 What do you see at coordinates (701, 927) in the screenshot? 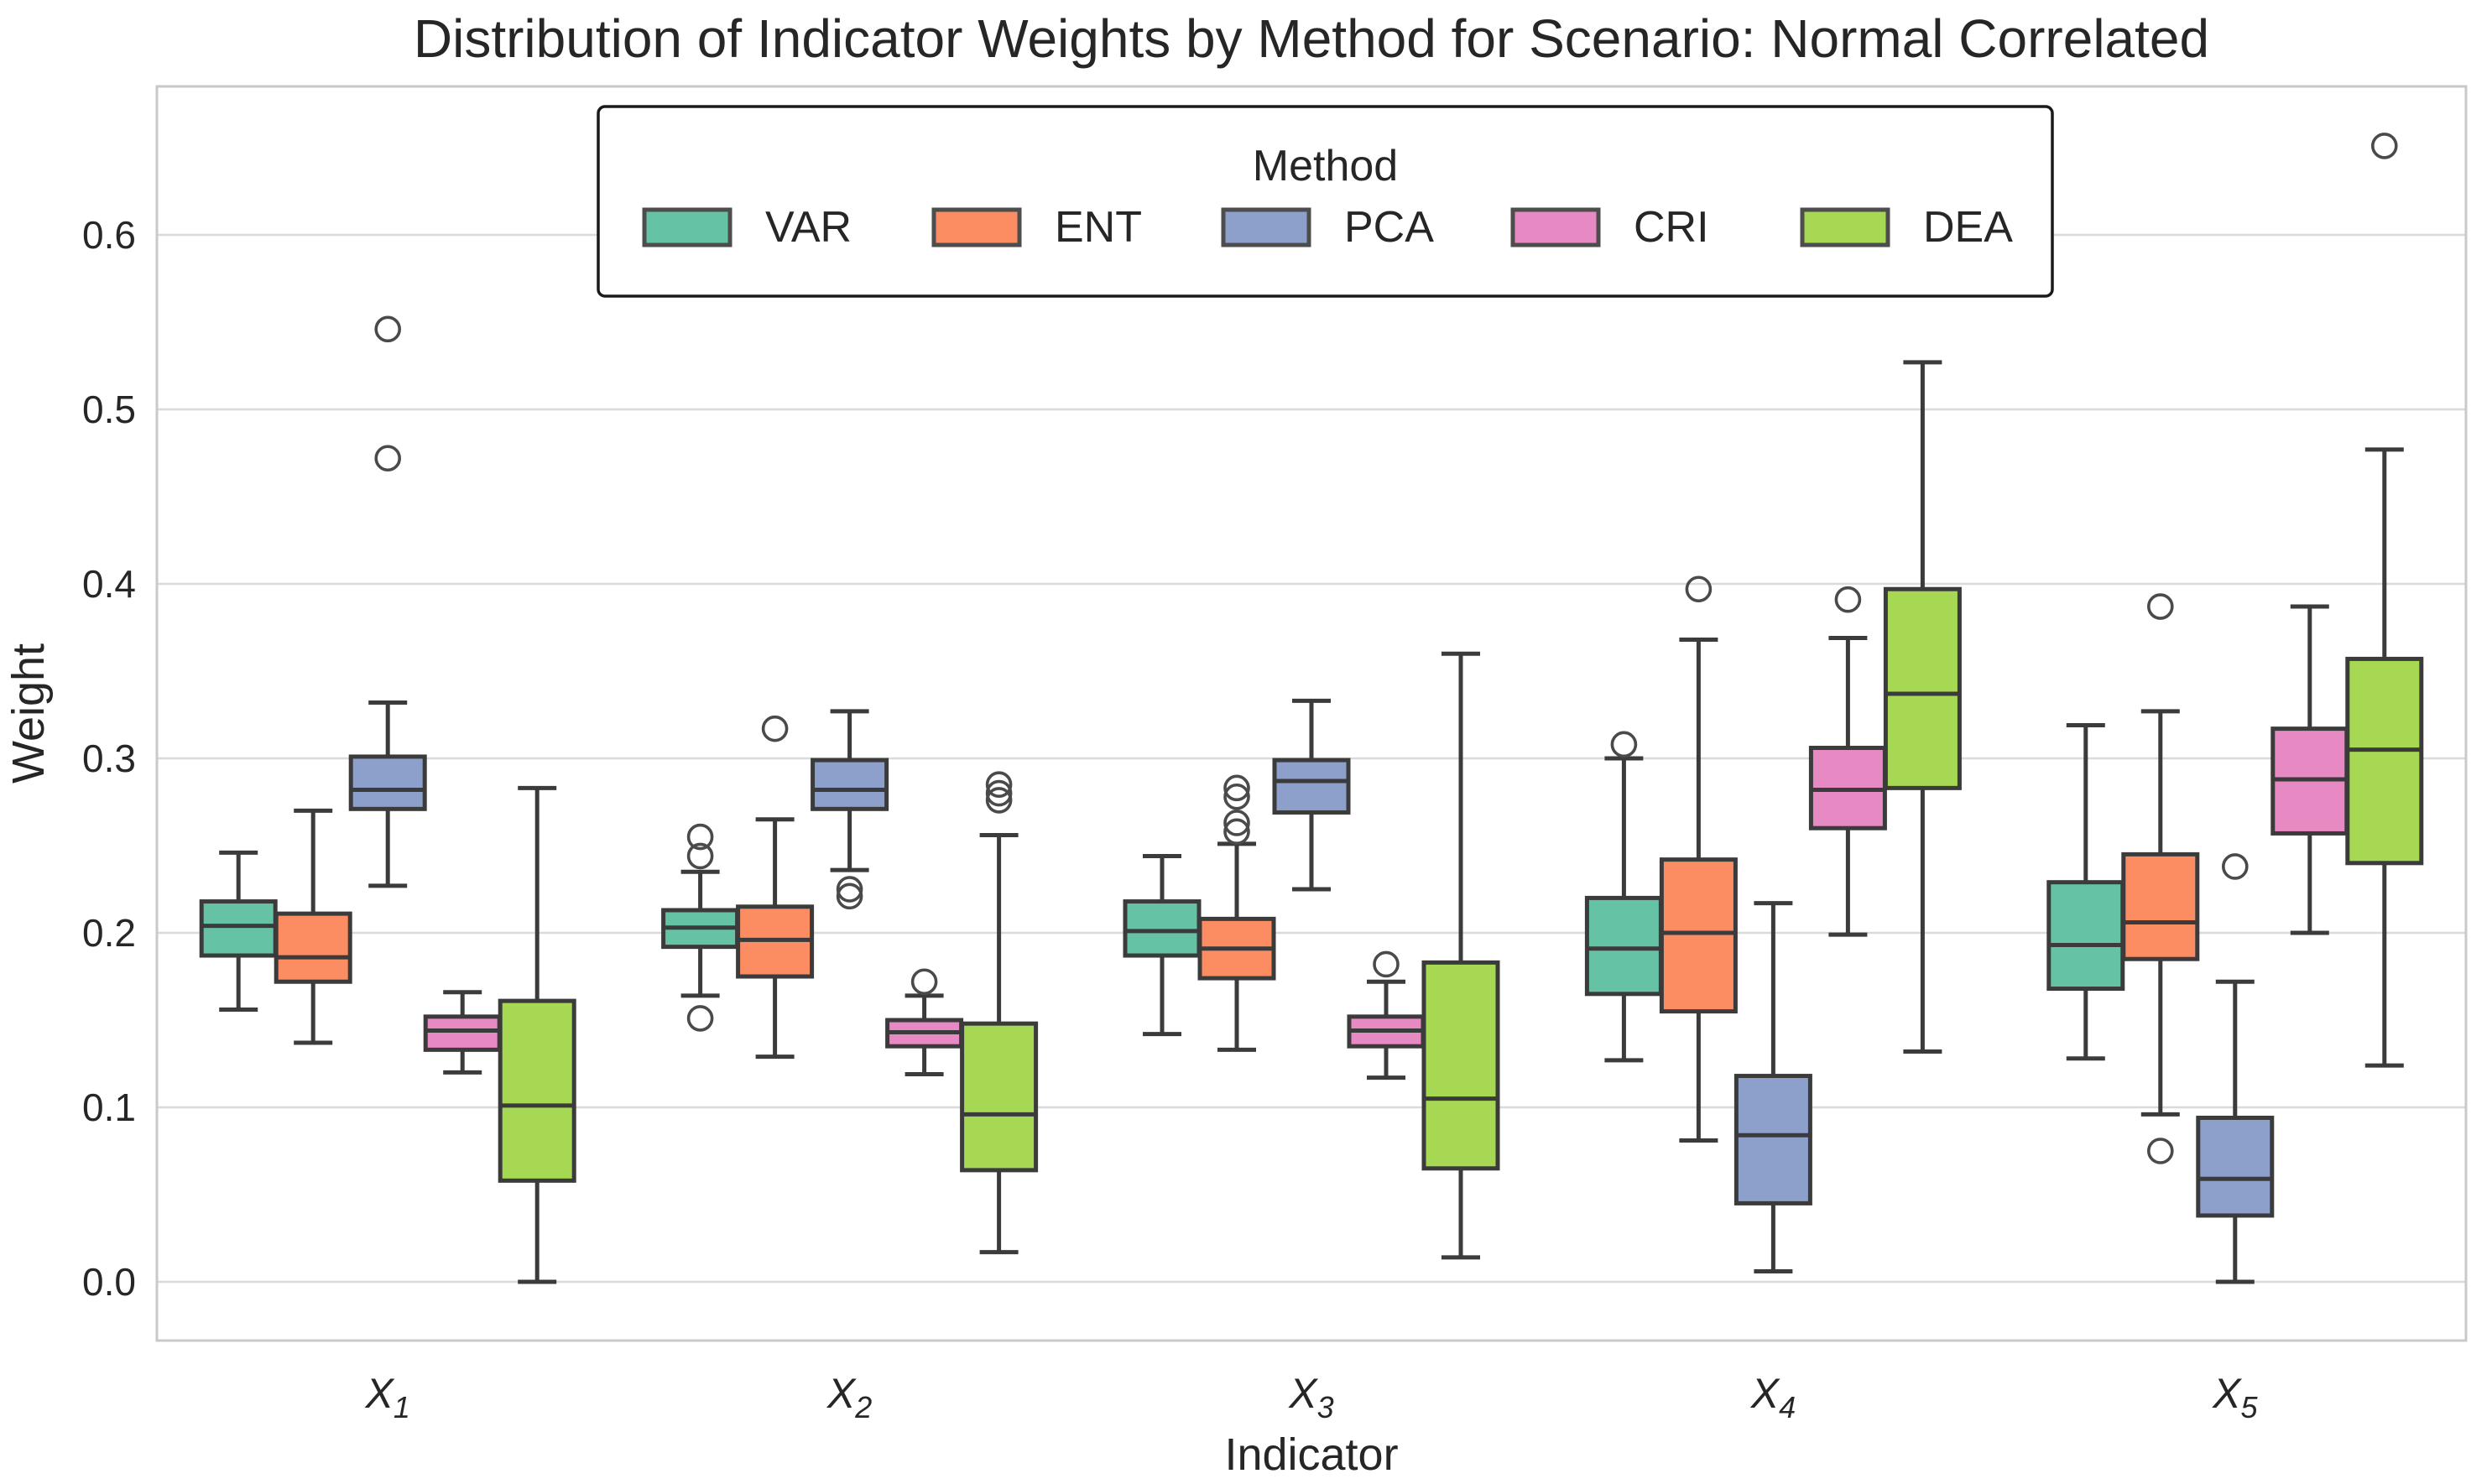
I see `box-VAR-X2` at bounding box center [701, 927].